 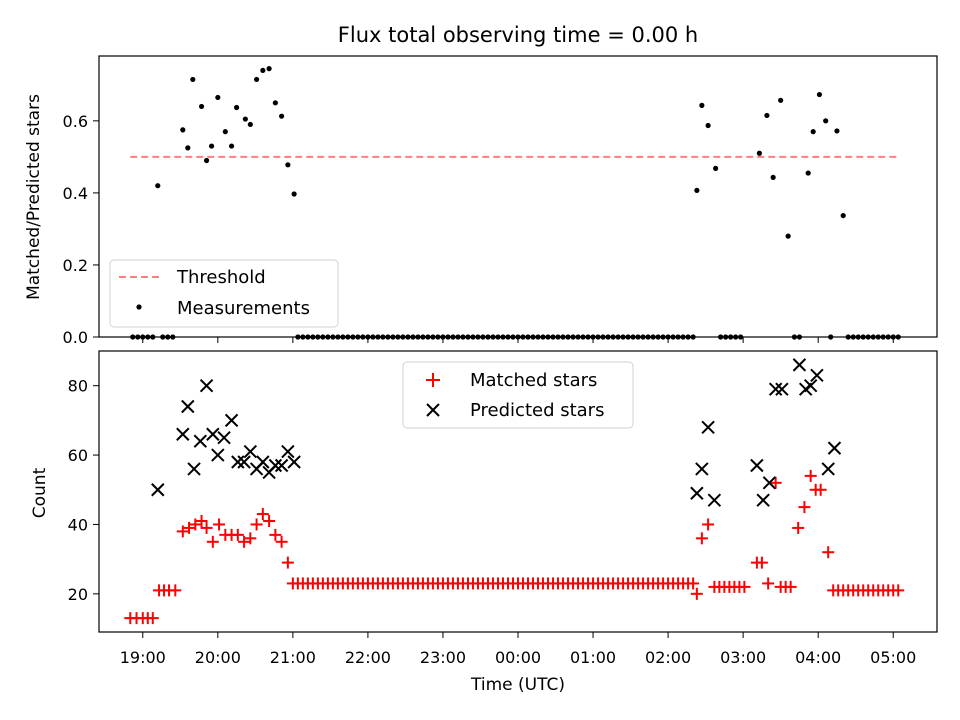 What do you see at coordinates (83, 490) in the screenshot?
I see `bottom-y-ticks: 20 40 60 80` at bounding box center [83, 490].